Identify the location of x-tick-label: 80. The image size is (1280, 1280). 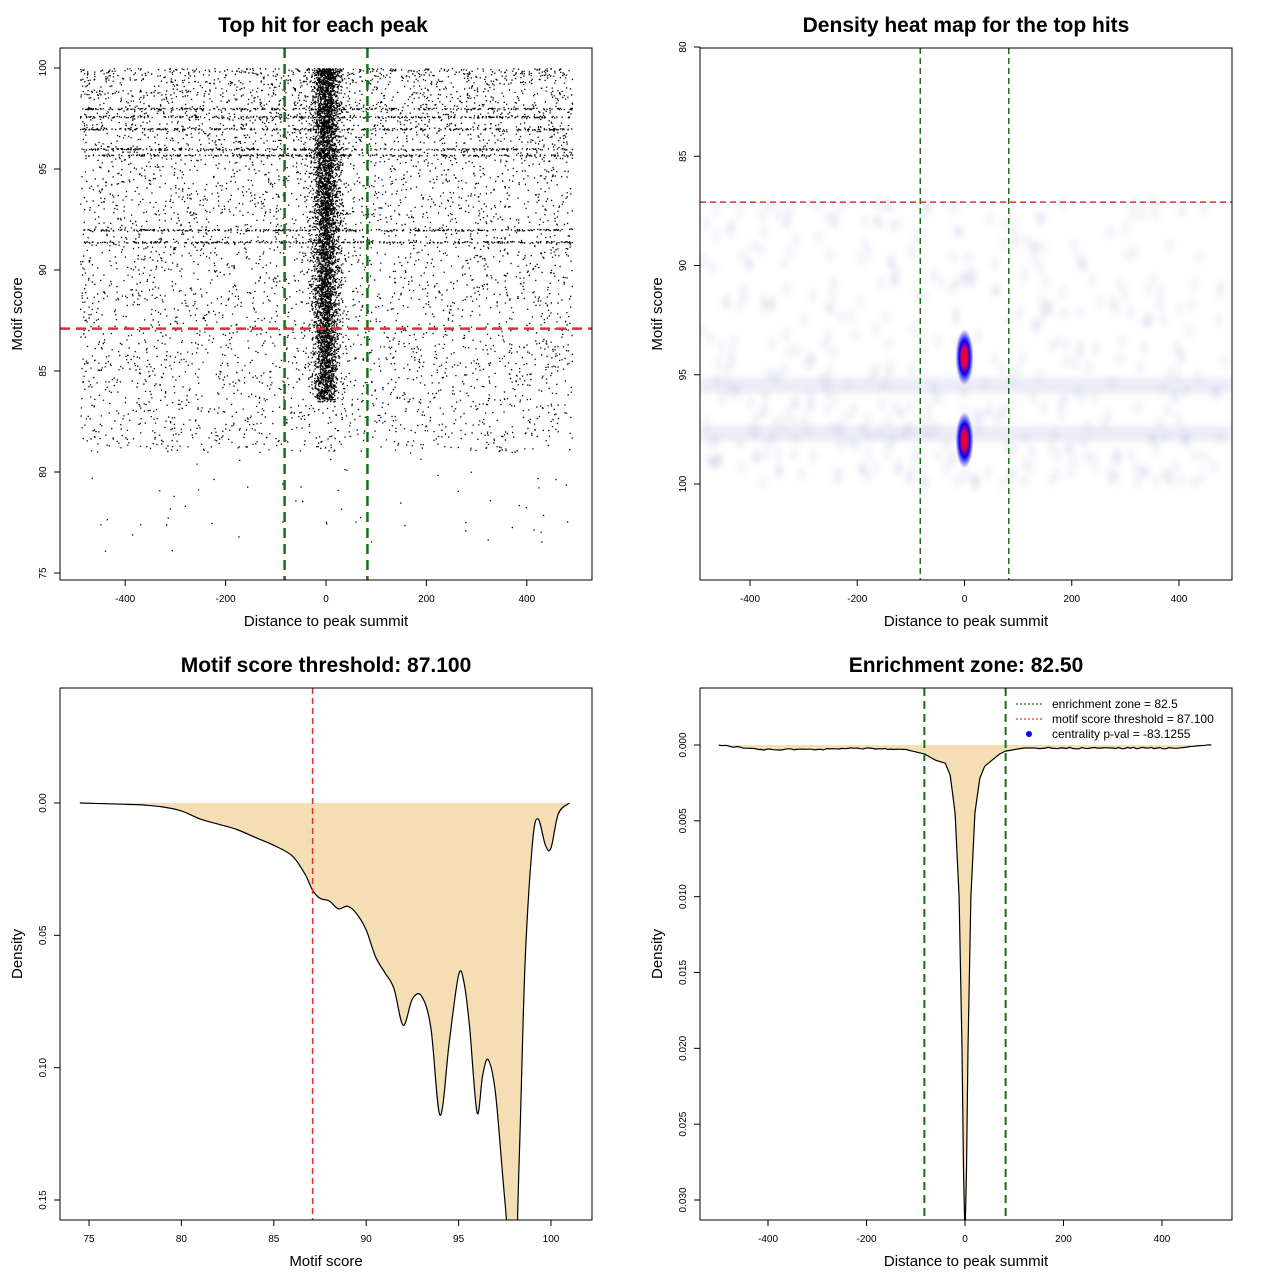
(182, 1239).